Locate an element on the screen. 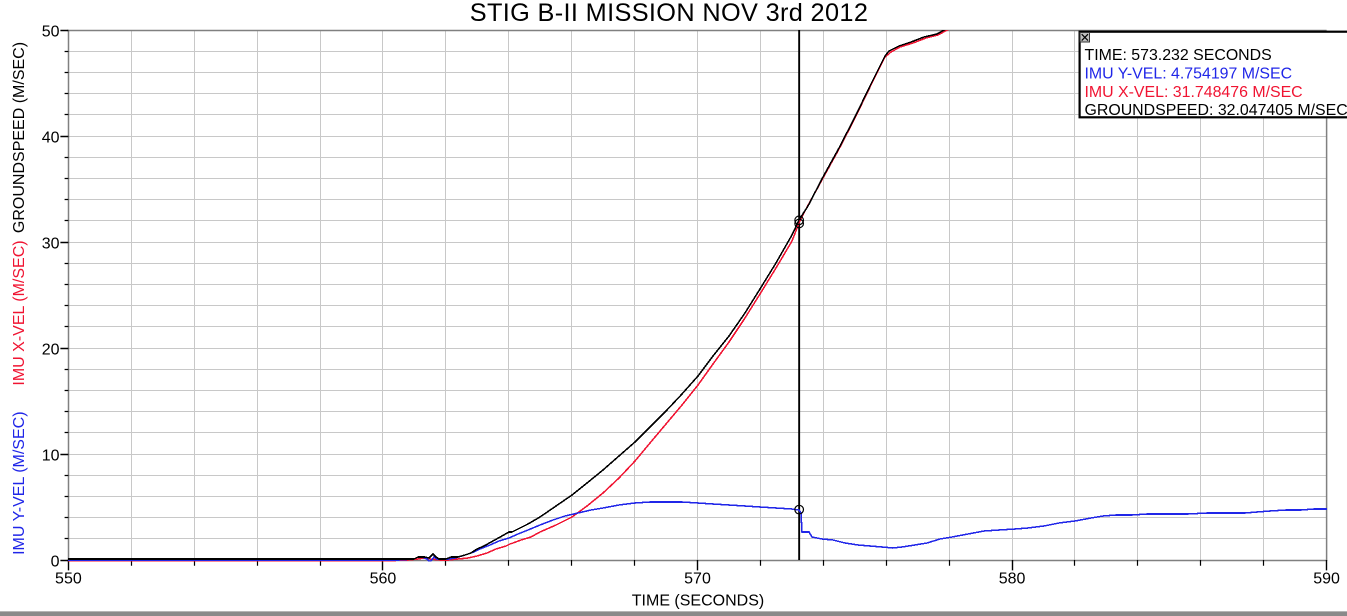 This screenshot has width=1347, height=616. svg-text: GROUNDSPEED (M/SEC) is located at coordinates (19, 137).